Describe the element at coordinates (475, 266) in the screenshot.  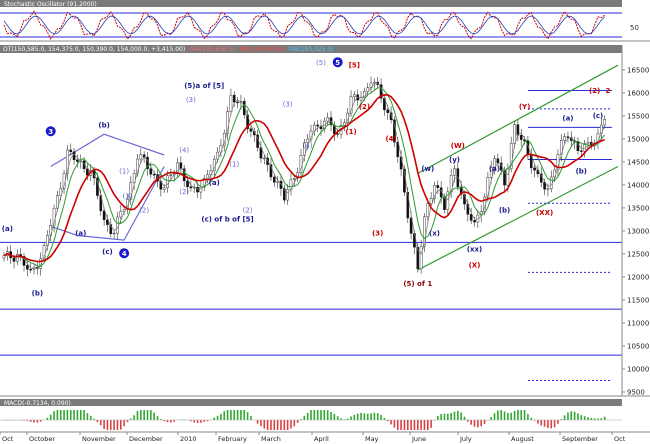
I see `wave-label: (X)` at that location.